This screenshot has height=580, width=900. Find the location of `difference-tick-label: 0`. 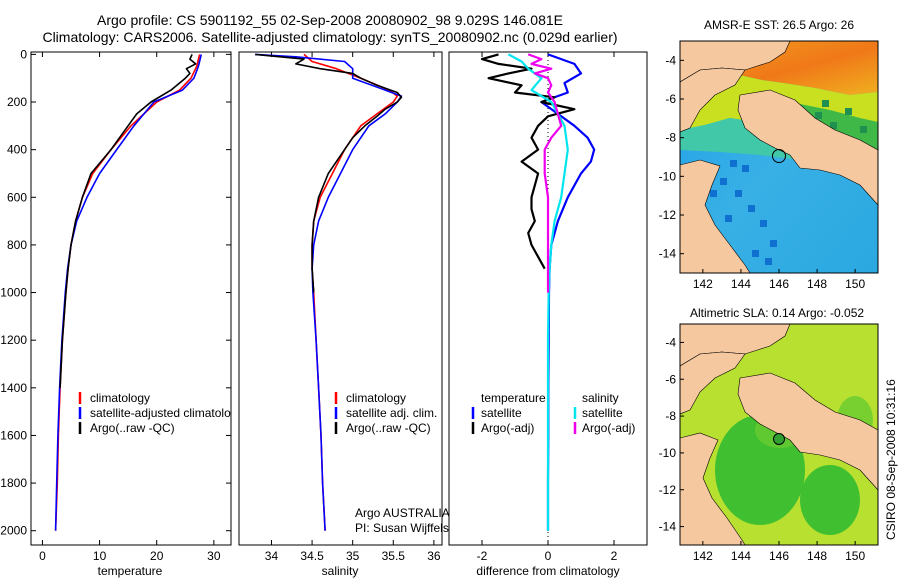

difference-tick-label: 0 is located at coordinates (548, 556).